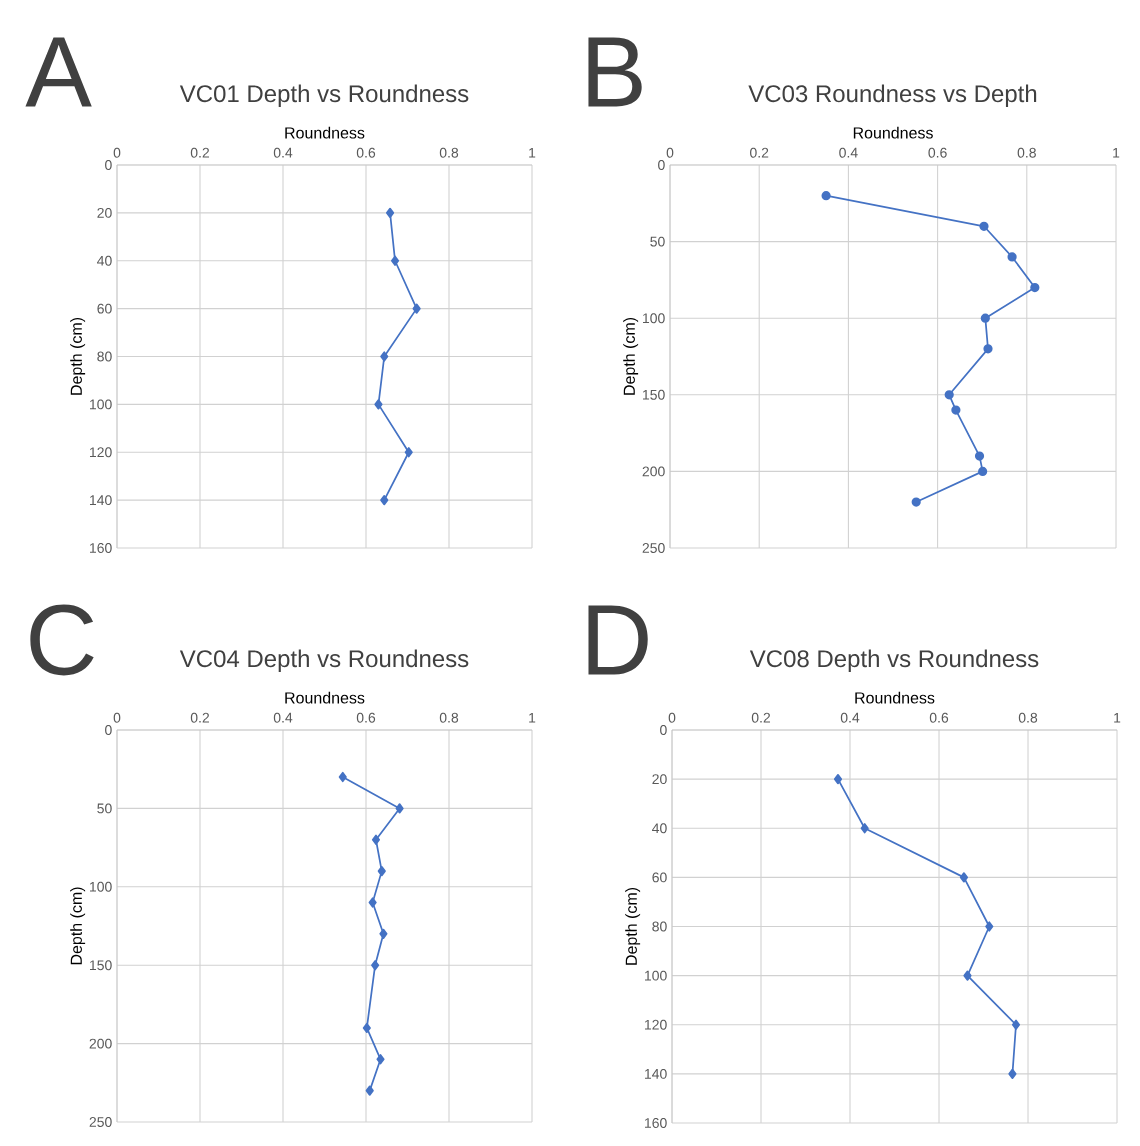 This screenshot has height=1146, width=1140. What do you see at coordinates (615, 72) in the screenshot?
I see `text: B` at bounding box center [615, 72].